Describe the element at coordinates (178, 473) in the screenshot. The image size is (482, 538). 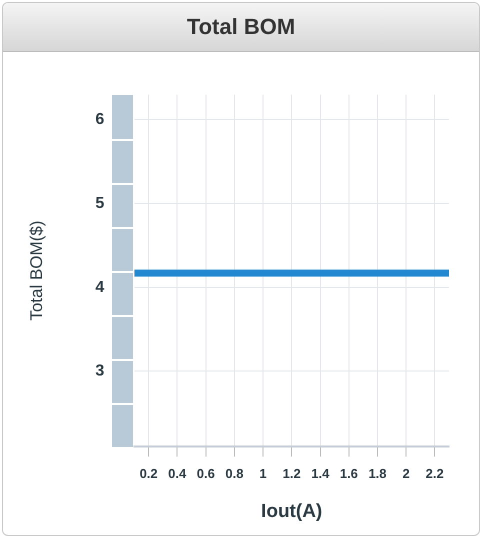
I see `x-tick-label: 0.4` at that location.